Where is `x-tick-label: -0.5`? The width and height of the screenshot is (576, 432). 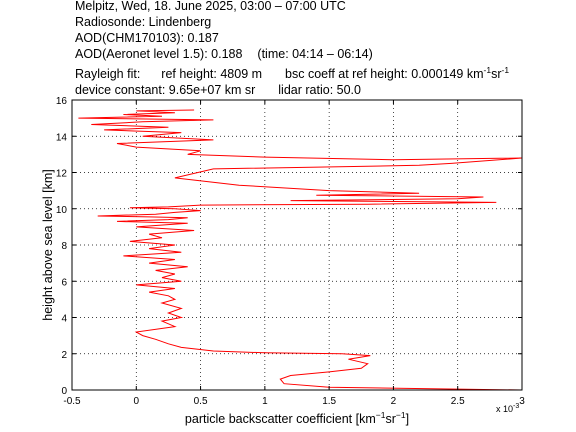
x-tick-label: -0.5 is located at coordinates (72, 401).